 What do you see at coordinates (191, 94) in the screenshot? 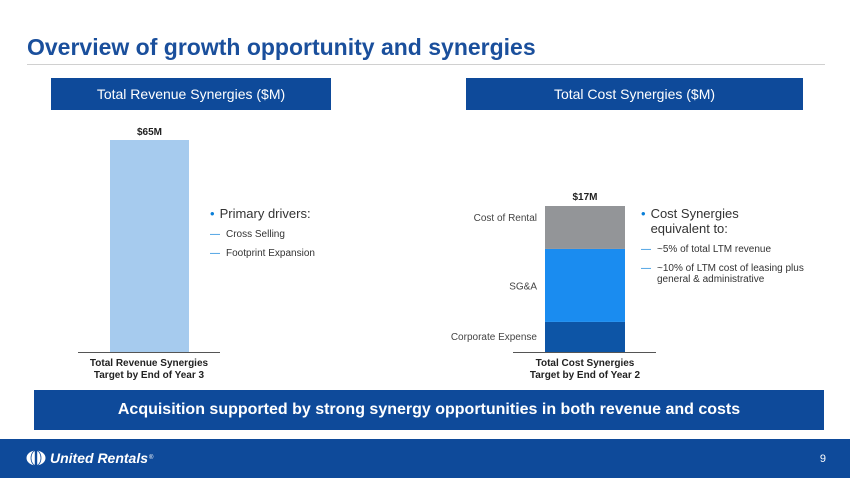
I see `revenue-synergies-header: Total Revenue Synergies ($M)` at bounding box center [191, 94].